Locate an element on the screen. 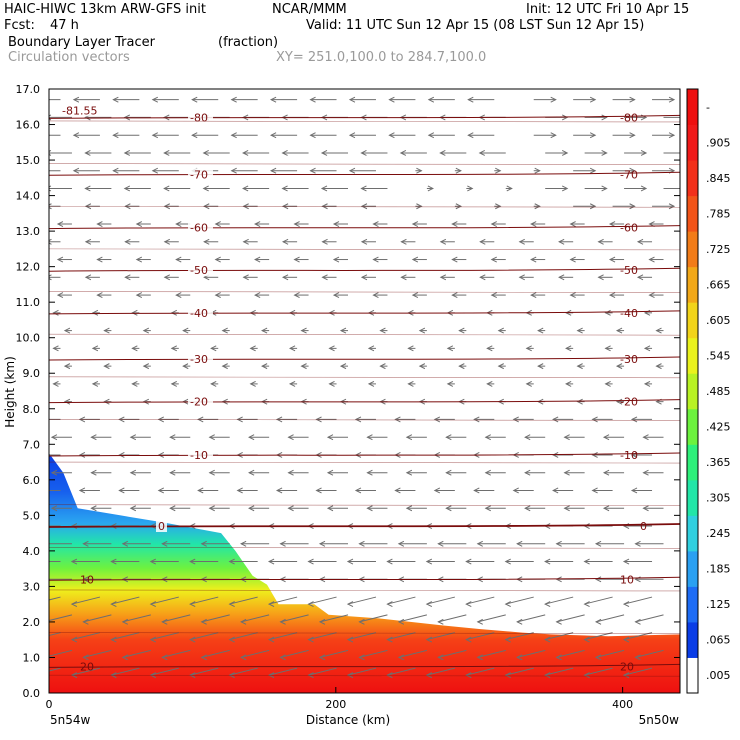 The height and width of the screenshot is (740, 740). field-units: (fraction) is located at coordinates (248, 42).